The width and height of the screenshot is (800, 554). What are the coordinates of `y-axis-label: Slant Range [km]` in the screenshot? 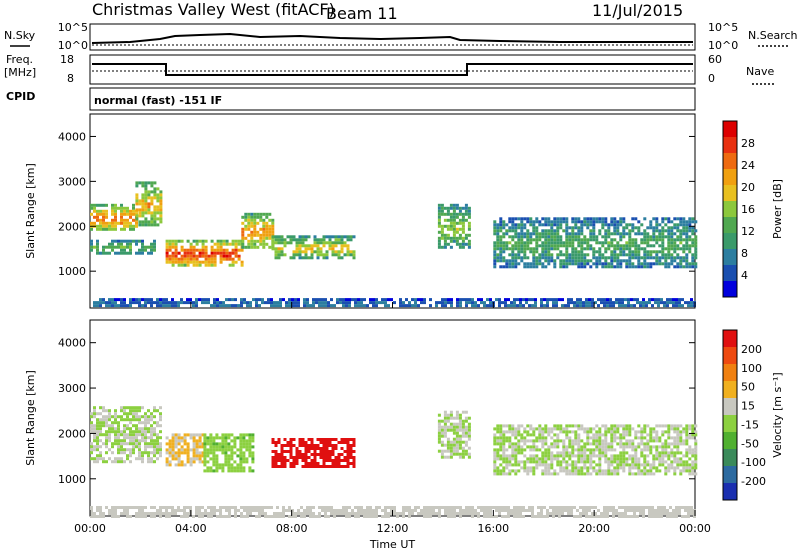 It's located at (30, 211).